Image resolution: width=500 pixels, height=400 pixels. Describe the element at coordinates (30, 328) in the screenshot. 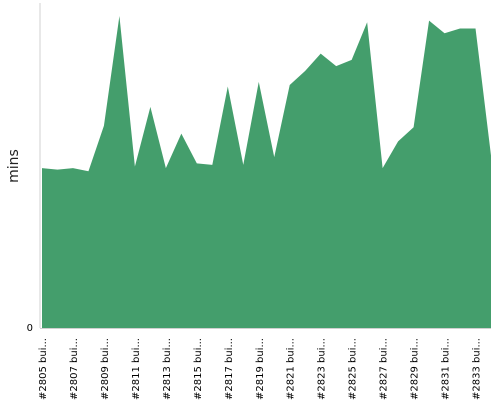

I see `y-tick-label: 0` at that location.